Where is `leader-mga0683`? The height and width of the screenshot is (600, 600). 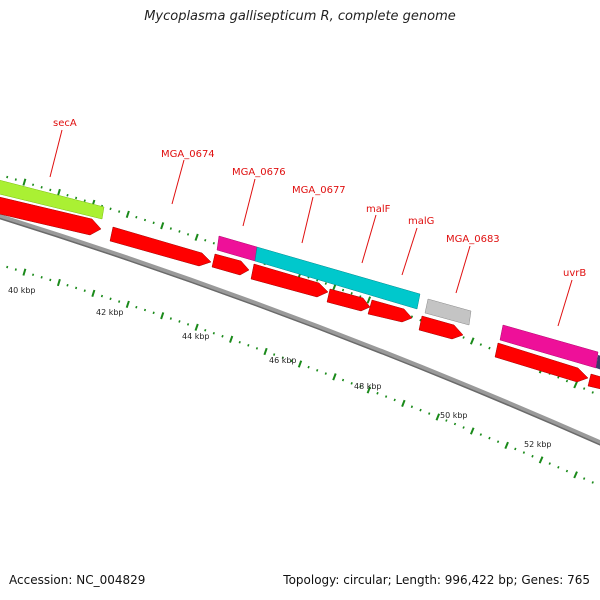
leader-mga0683 is located at coordinates (463, 269).